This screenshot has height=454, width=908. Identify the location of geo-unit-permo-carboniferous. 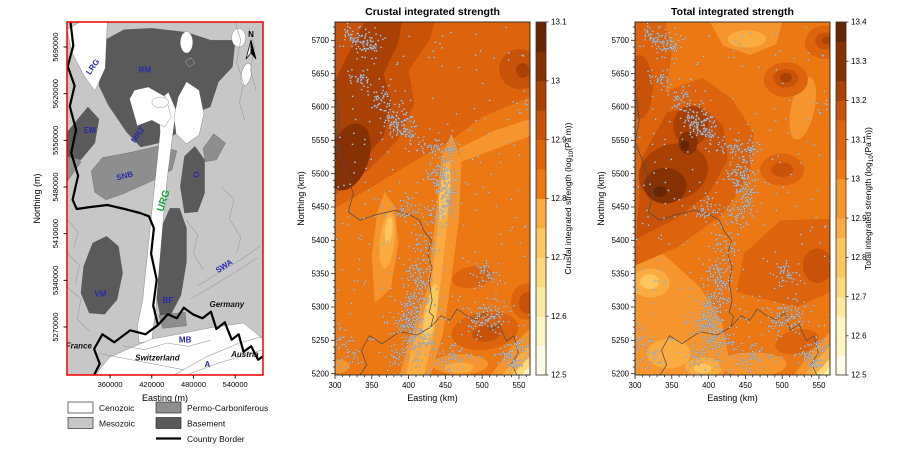
(214, 147).